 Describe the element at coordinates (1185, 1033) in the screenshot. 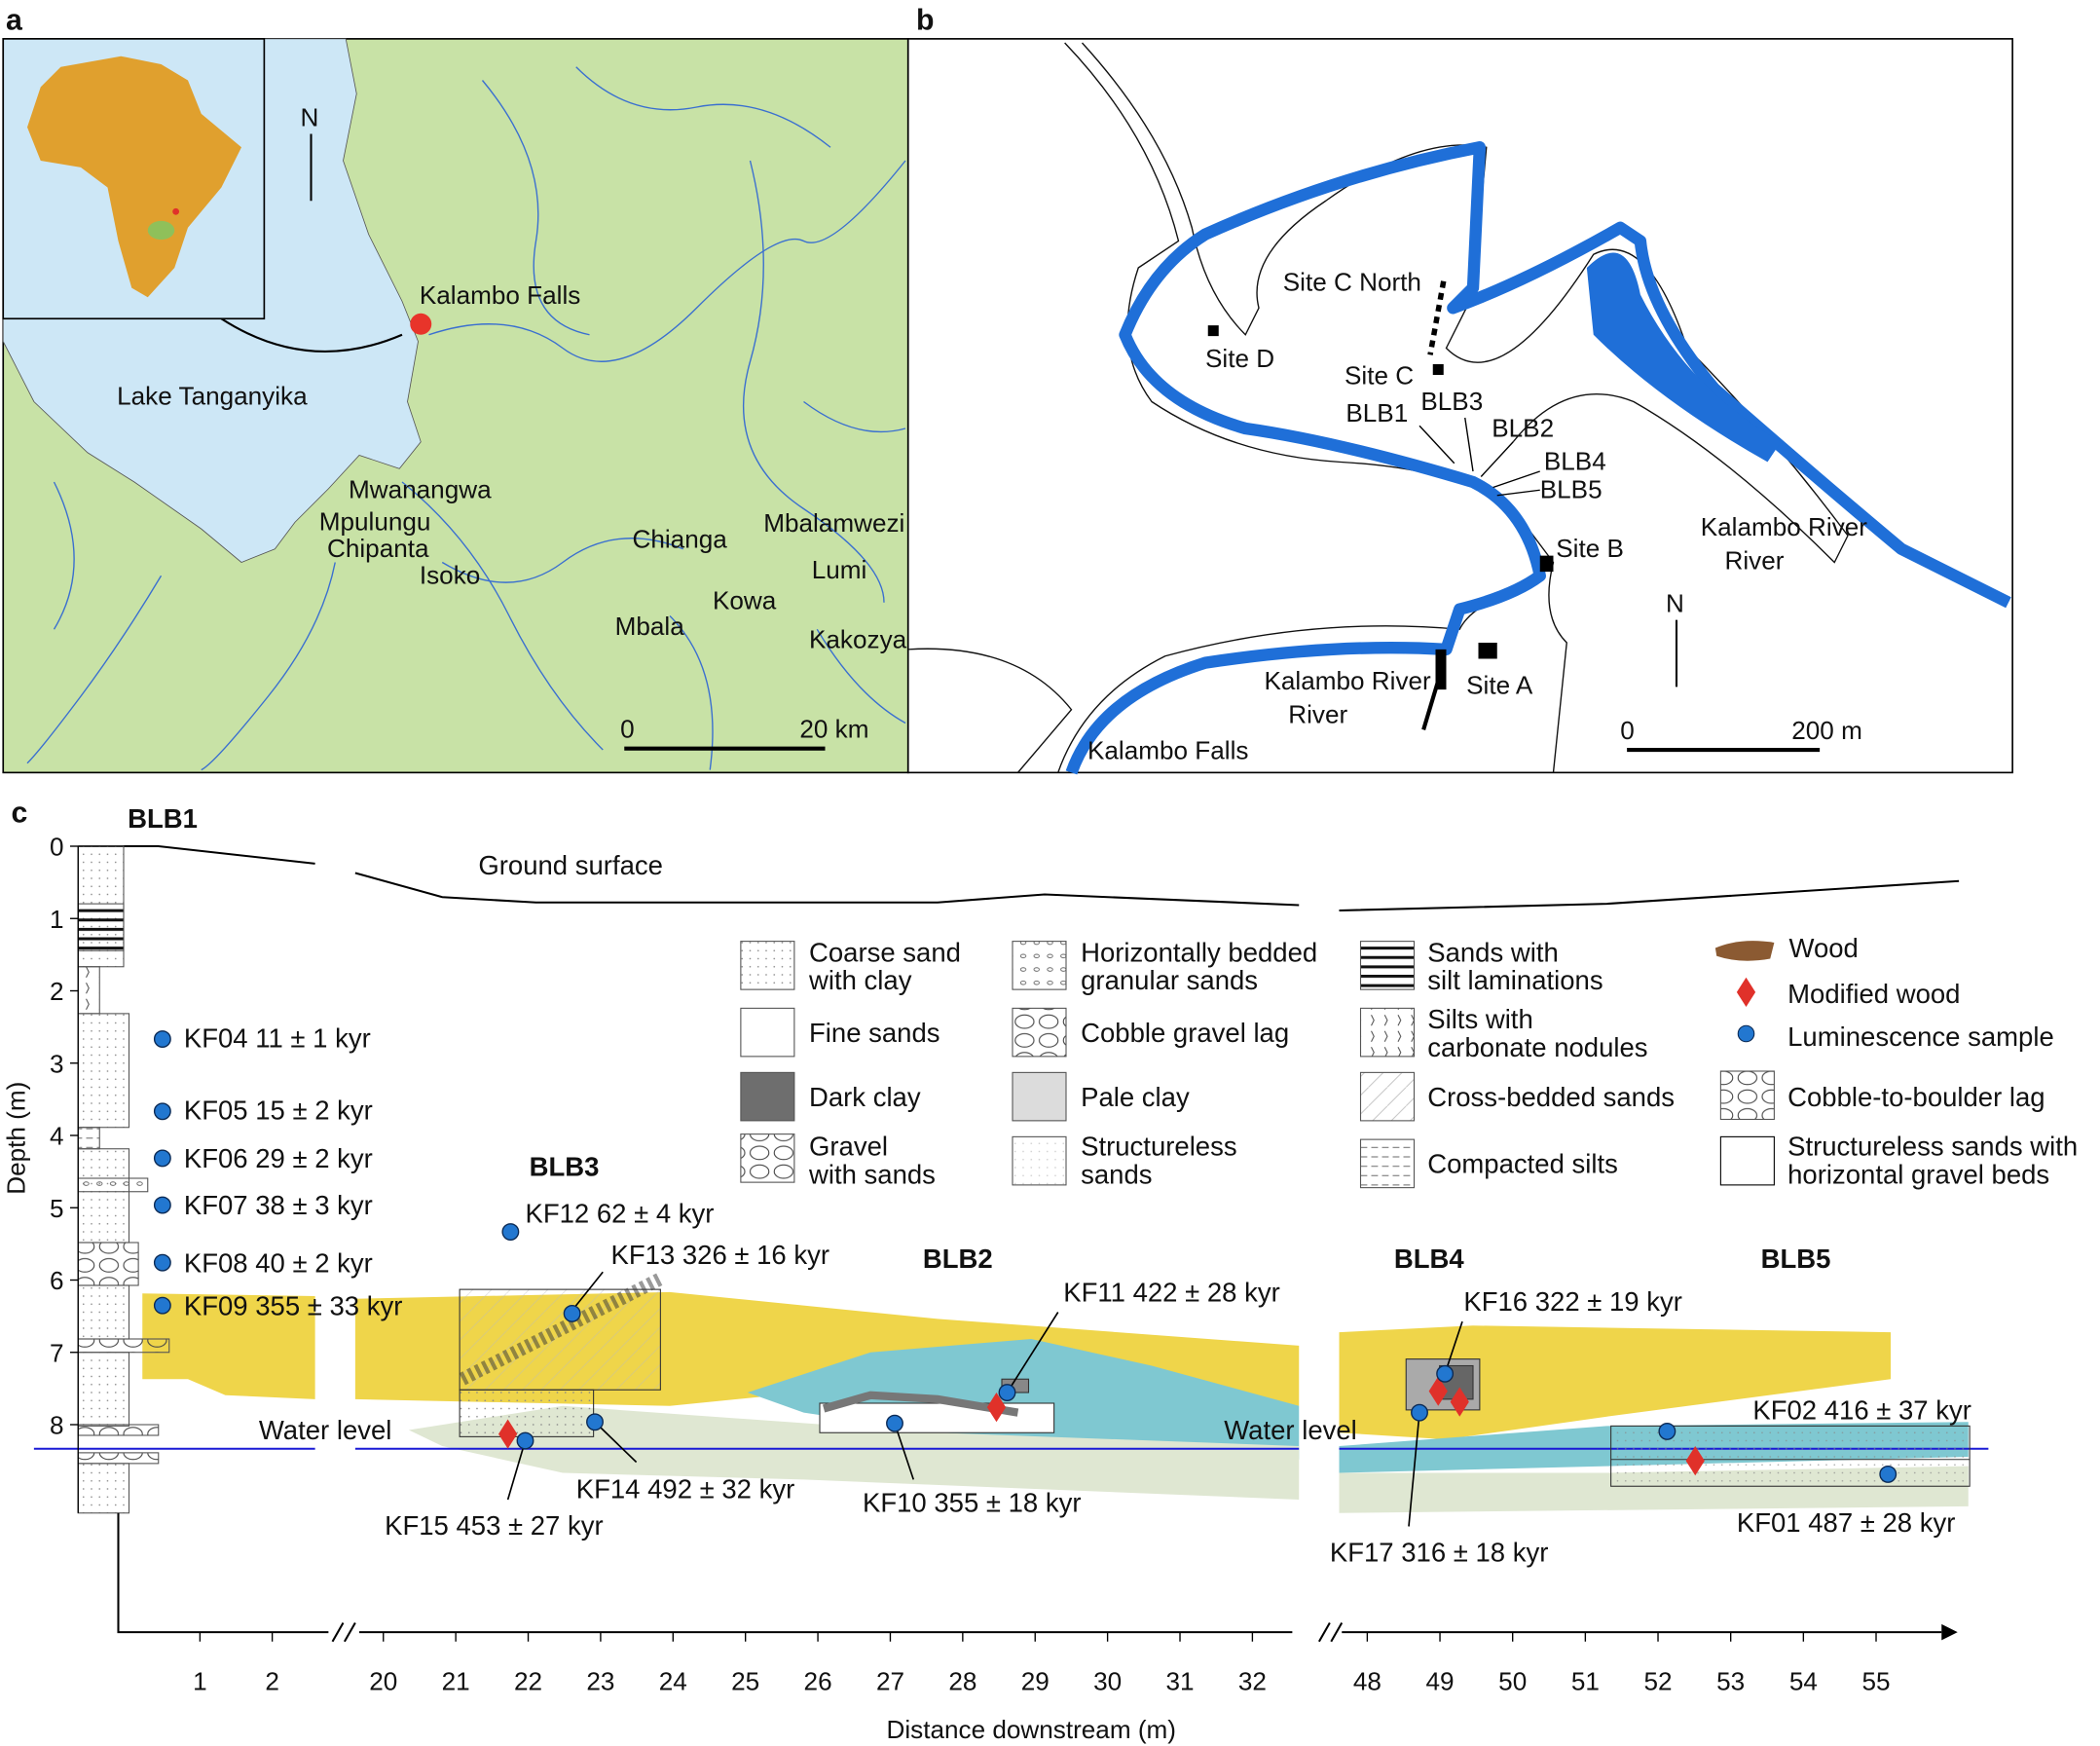

I see `legend-label: Cobble gravel lag` at that location.